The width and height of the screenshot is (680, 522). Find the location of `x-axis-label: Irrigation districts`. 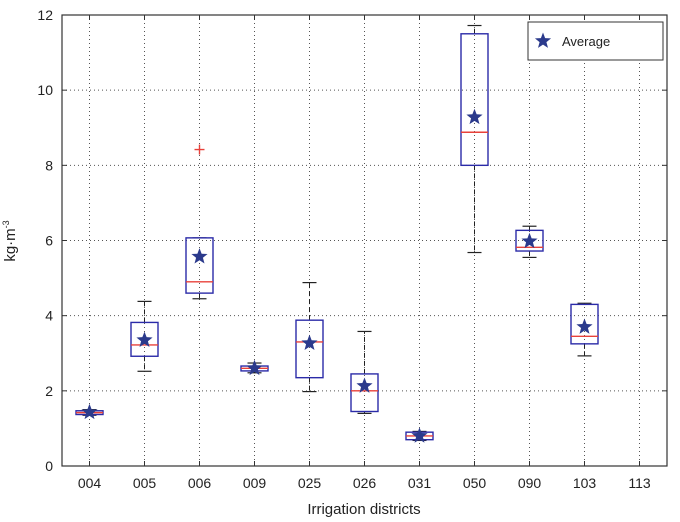

x-axis-label: Irrigation districts is located at coordinates (363, 509).